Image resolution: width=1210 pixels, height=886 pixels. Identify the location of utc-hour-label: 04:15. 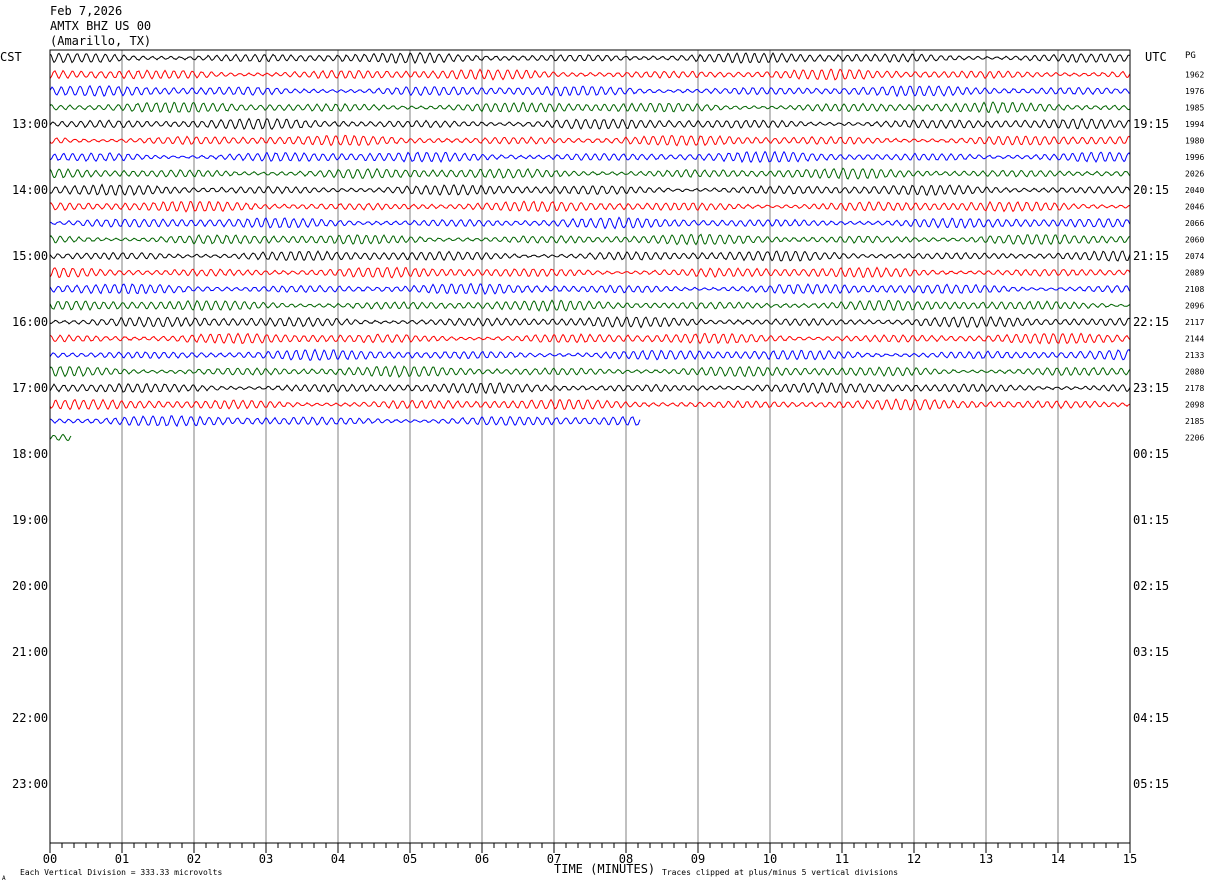
(1151, 718).